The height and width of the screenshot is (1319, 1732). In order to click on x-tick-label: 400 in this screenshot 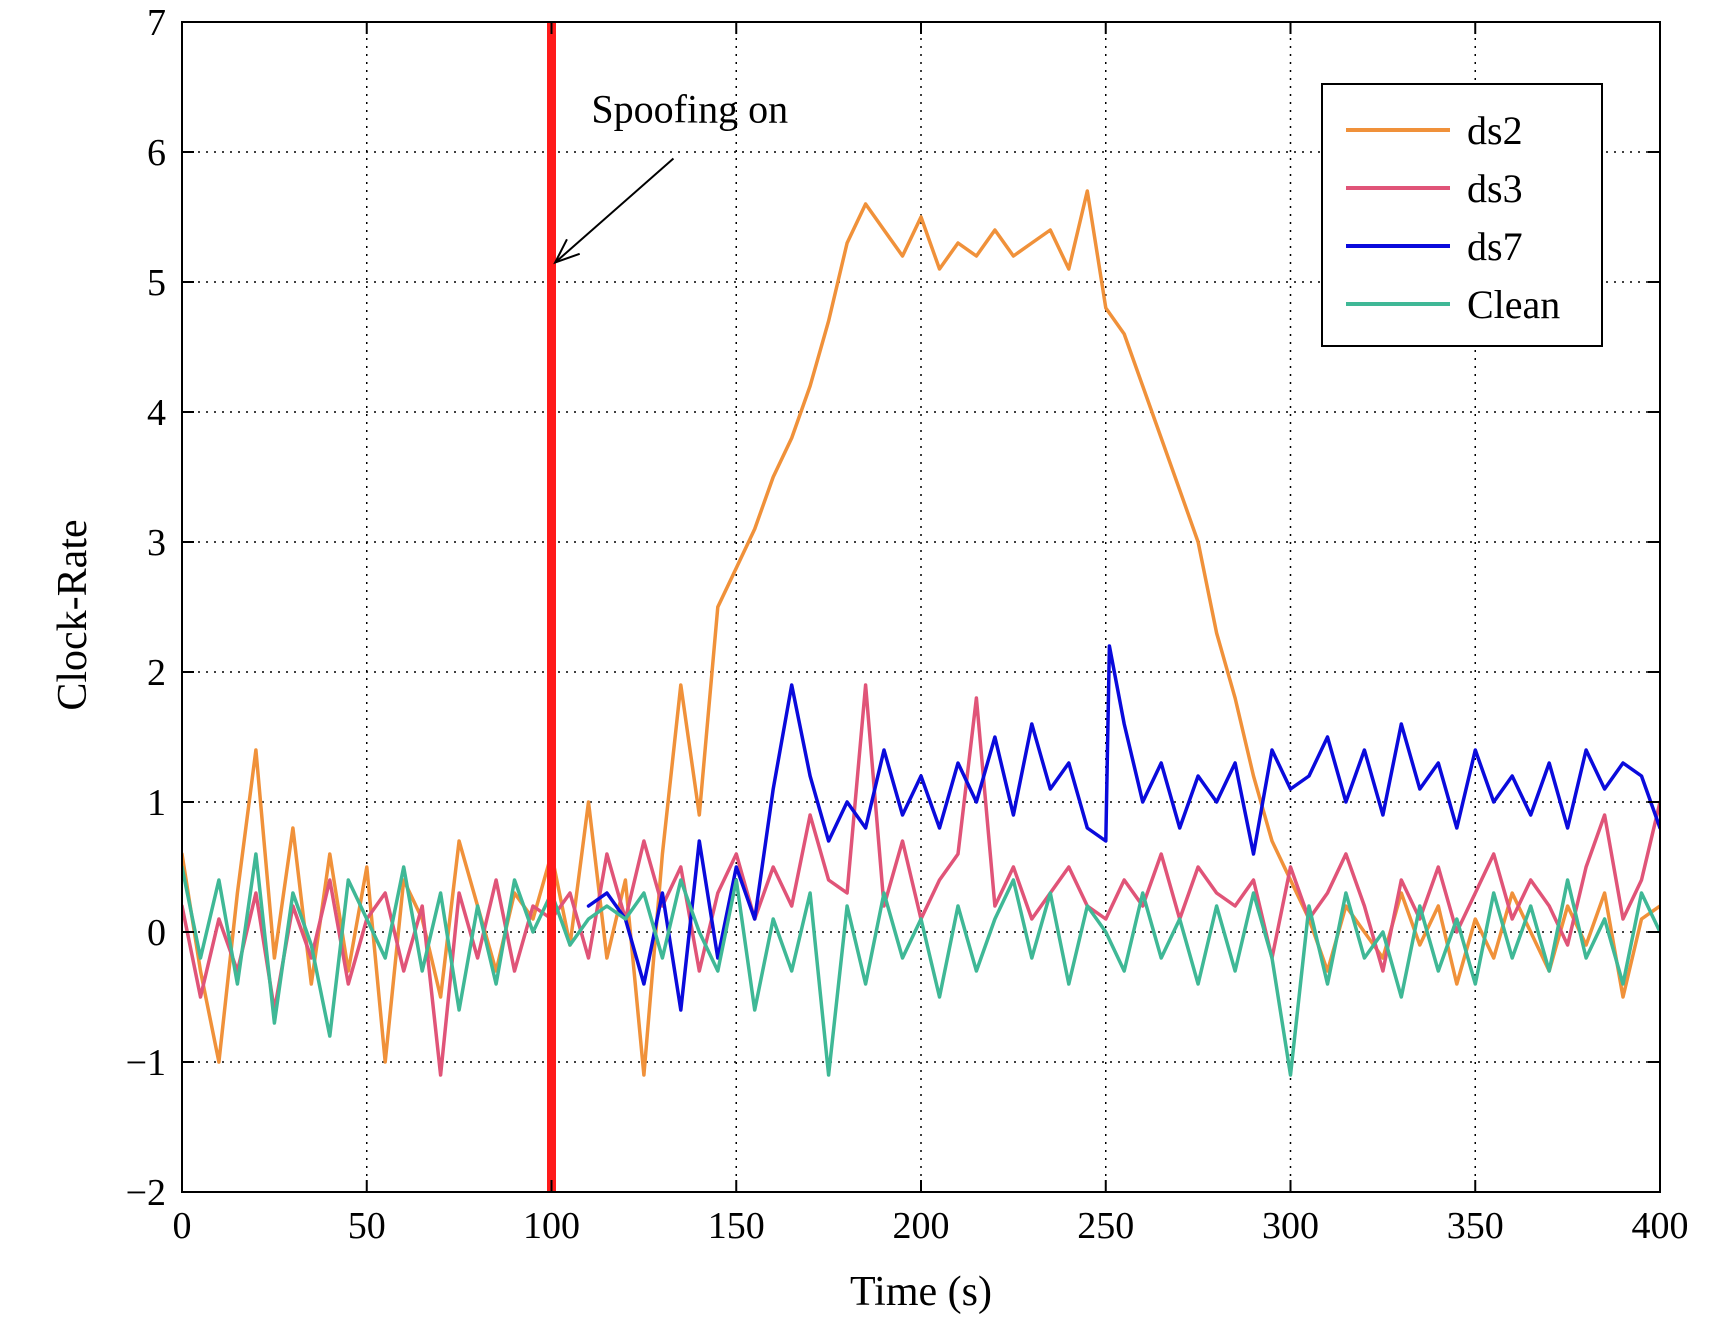, I will do `click(1660, 1226)`.